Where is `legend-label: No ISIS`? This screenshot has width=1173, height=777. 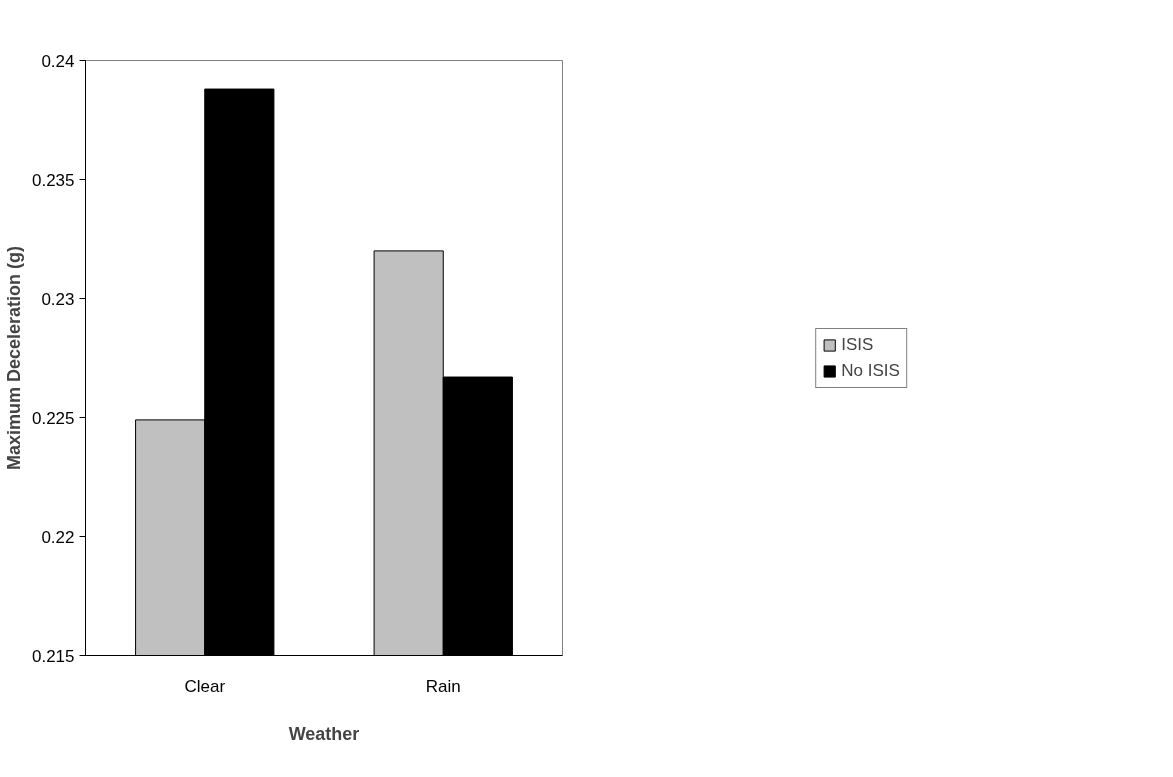 legend-label: No ISIS is located at coordinates (870, 370).